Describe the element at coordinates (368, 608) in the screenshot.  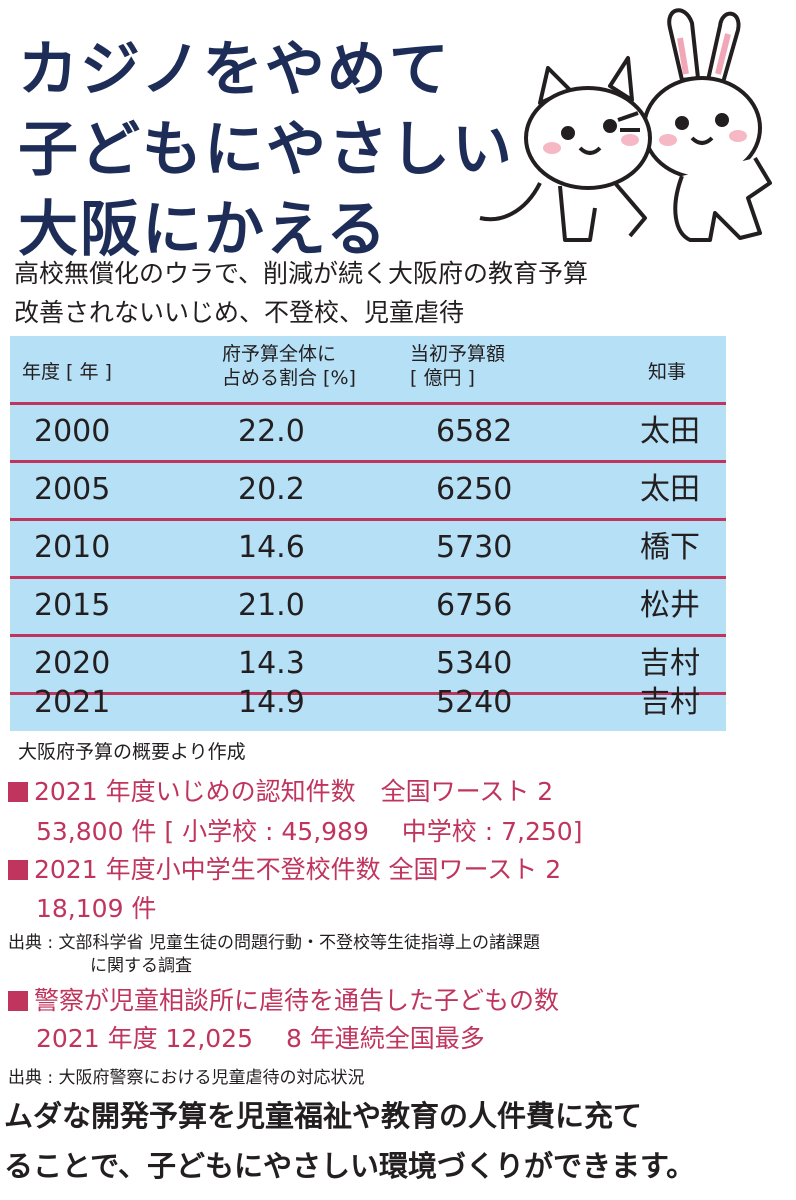
I see `table-row: 2015 21.0 6756 松井` at that location.